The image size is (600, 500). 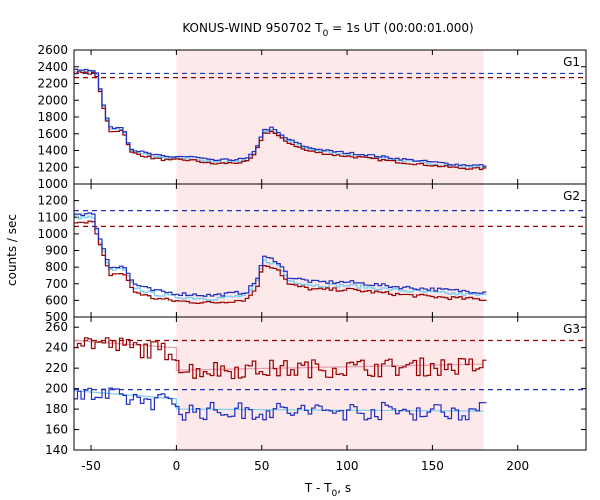 What do you see at coordinates (56, 409) in the screenshot?
I see `y-tick-label: 180` at bounding box center [56, 409].